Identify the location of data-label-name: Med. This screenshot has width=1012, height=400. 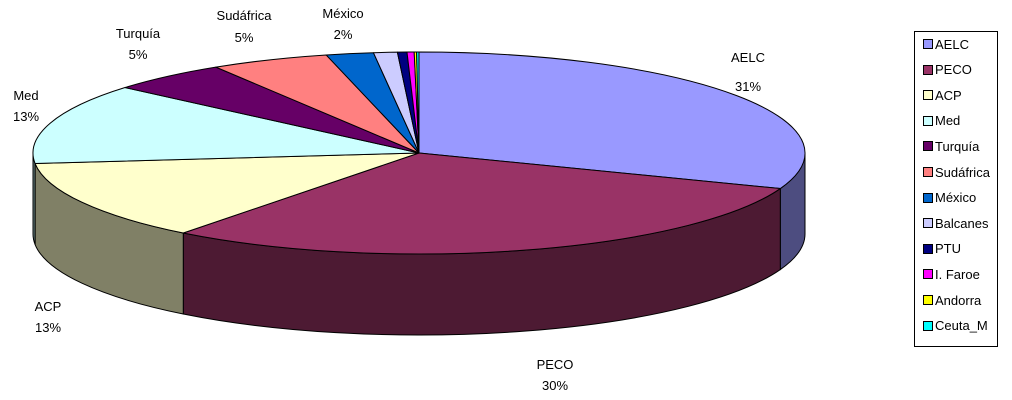
(25, 95).